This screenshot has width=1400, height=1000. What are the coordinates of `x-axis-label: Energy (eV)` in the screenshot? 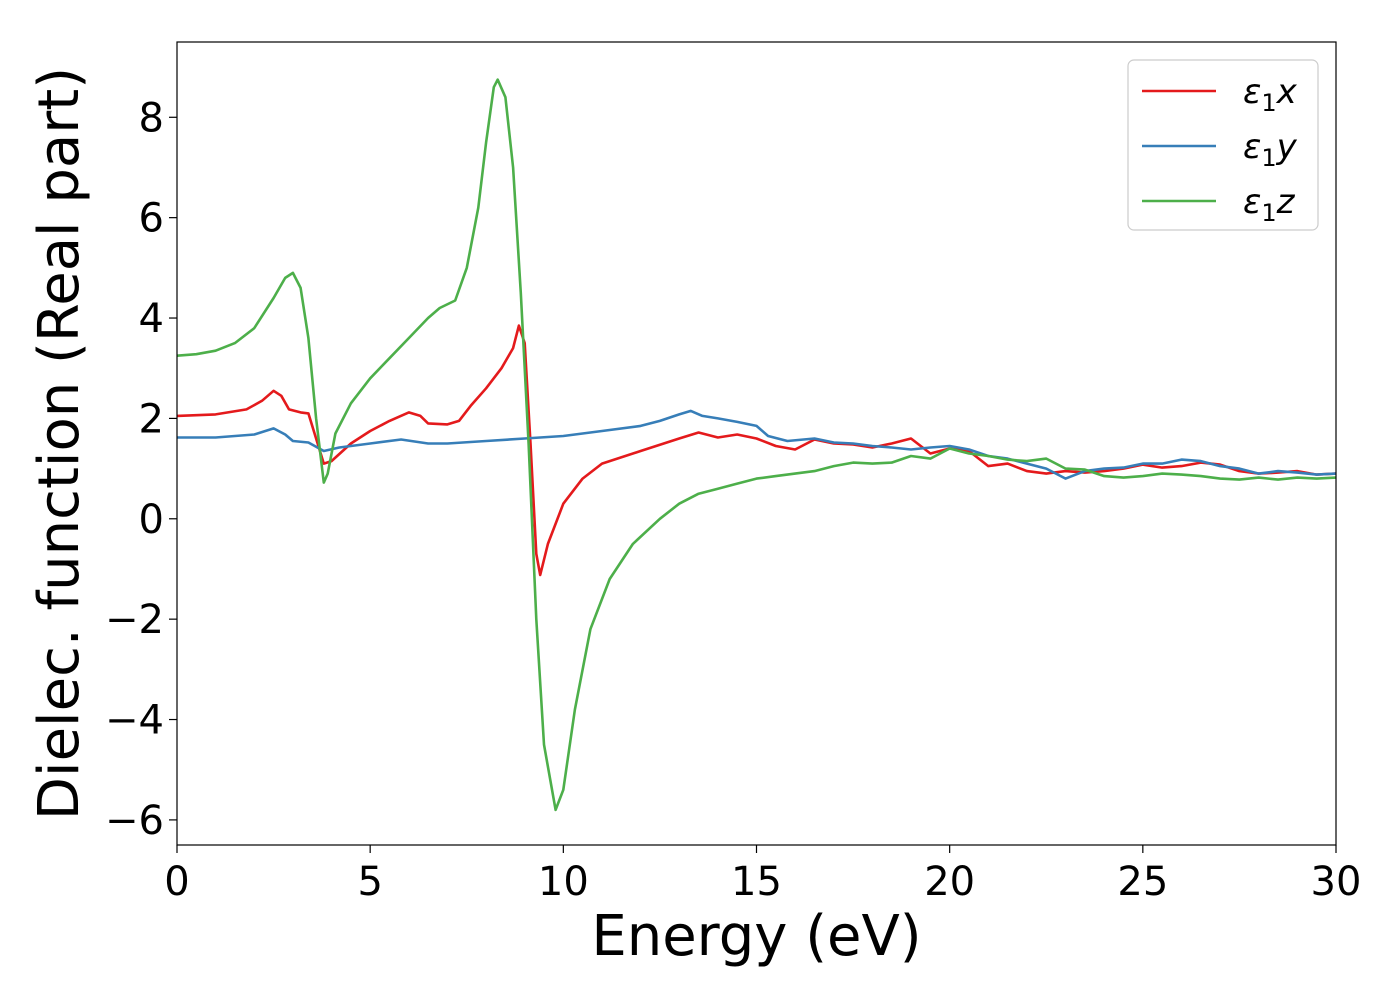 It's located at (756, 936).